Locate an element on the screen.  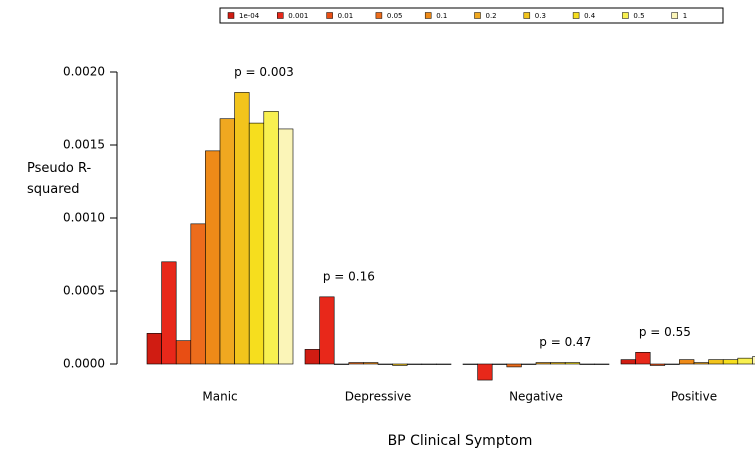
legend-label: 0.5 is located at coordinates (638, 16).